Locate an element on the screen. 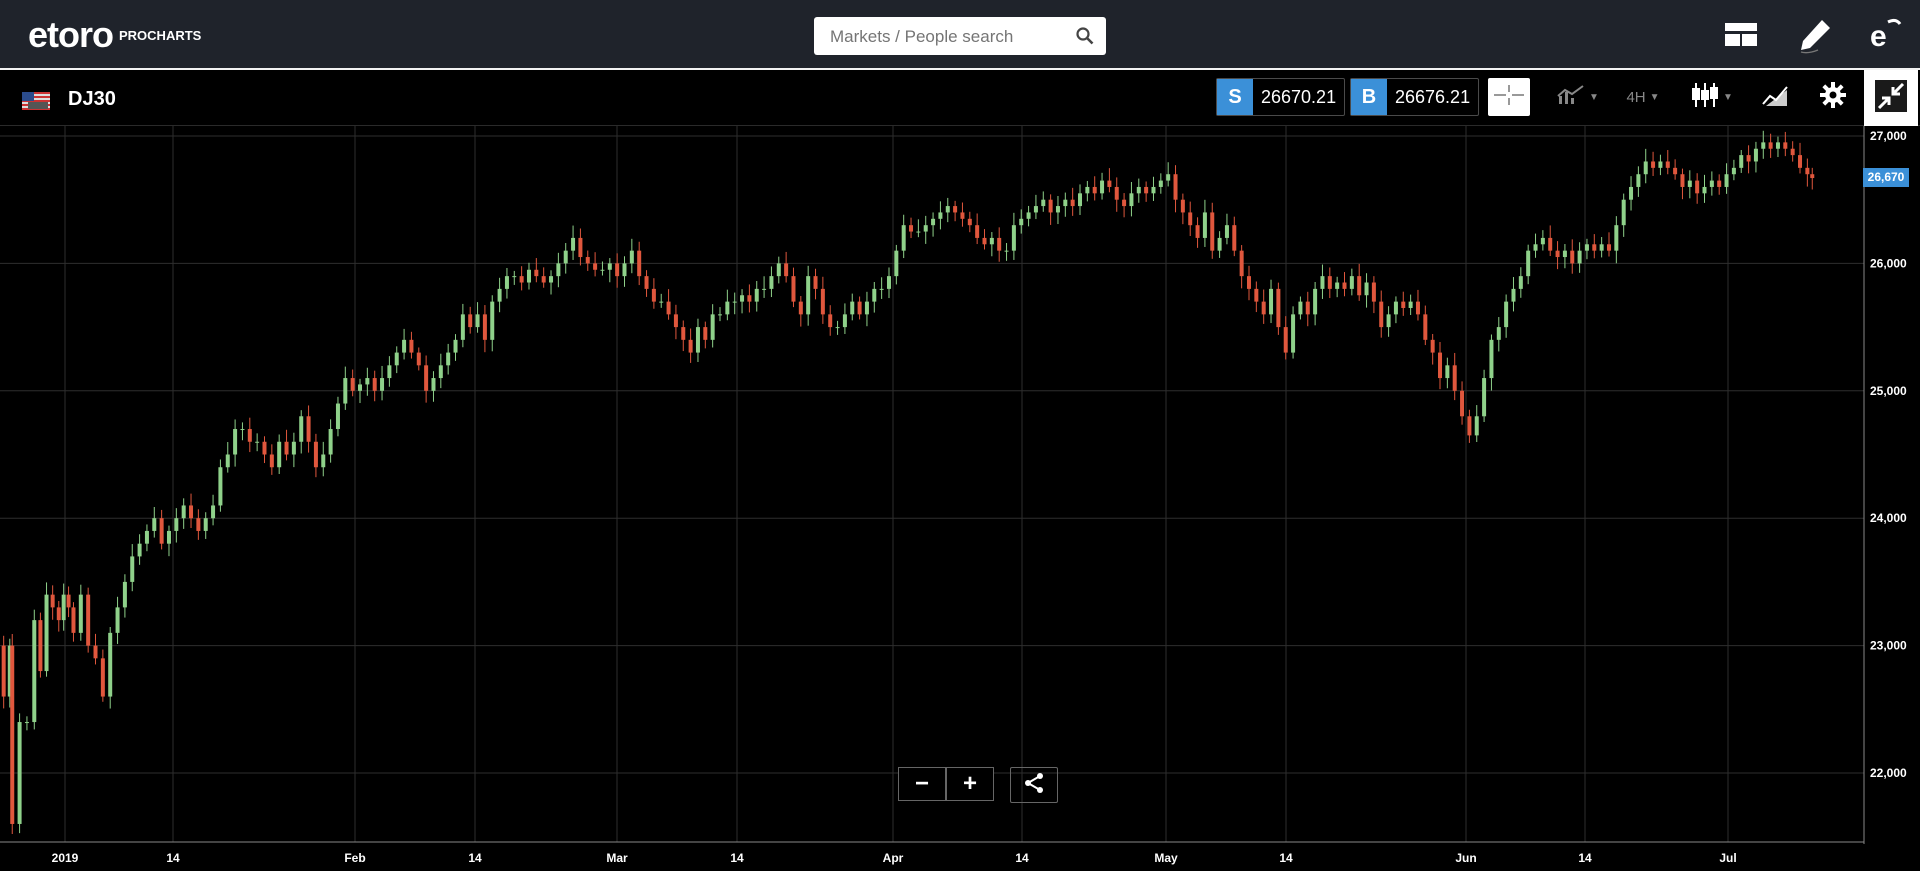 The height and width of the screenshot is (871, 1920). collapse-button is located at coordinates (1891, 98).